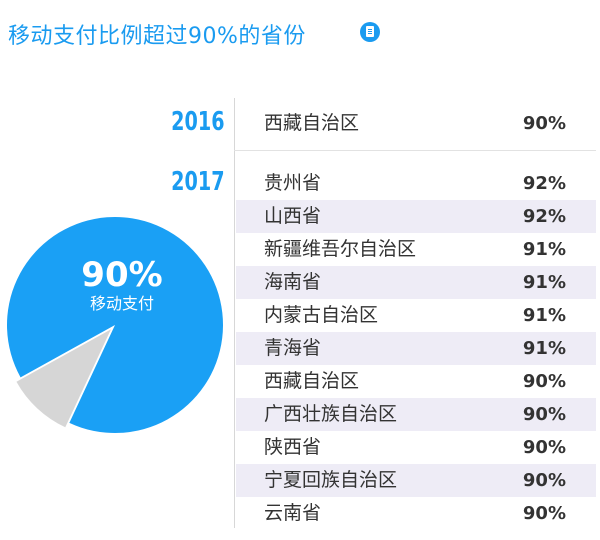 The image size is (600, 540). I want to click on table-row: 云南省 90%, so click(416, 513).